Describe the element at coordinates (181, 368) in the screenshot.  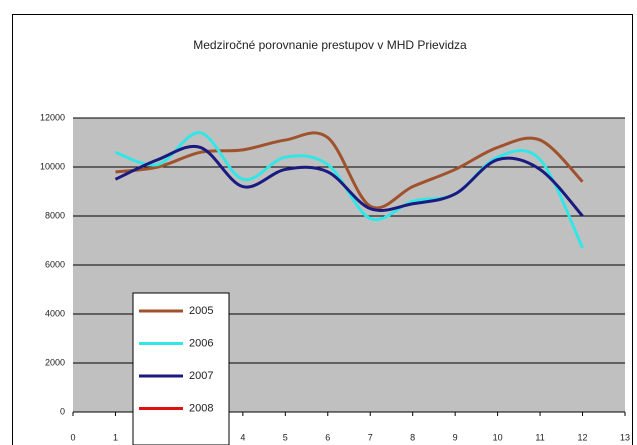
I see `legend-box` at that location.